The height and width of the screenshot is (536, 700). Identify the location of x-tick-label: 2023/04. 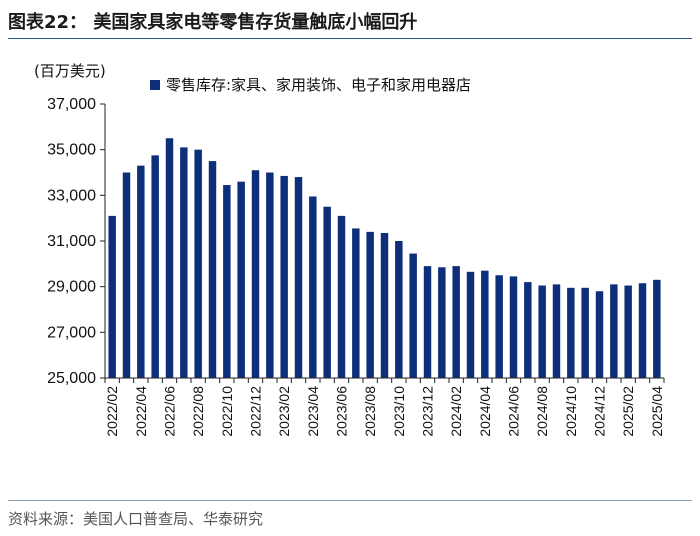
(313, 411).